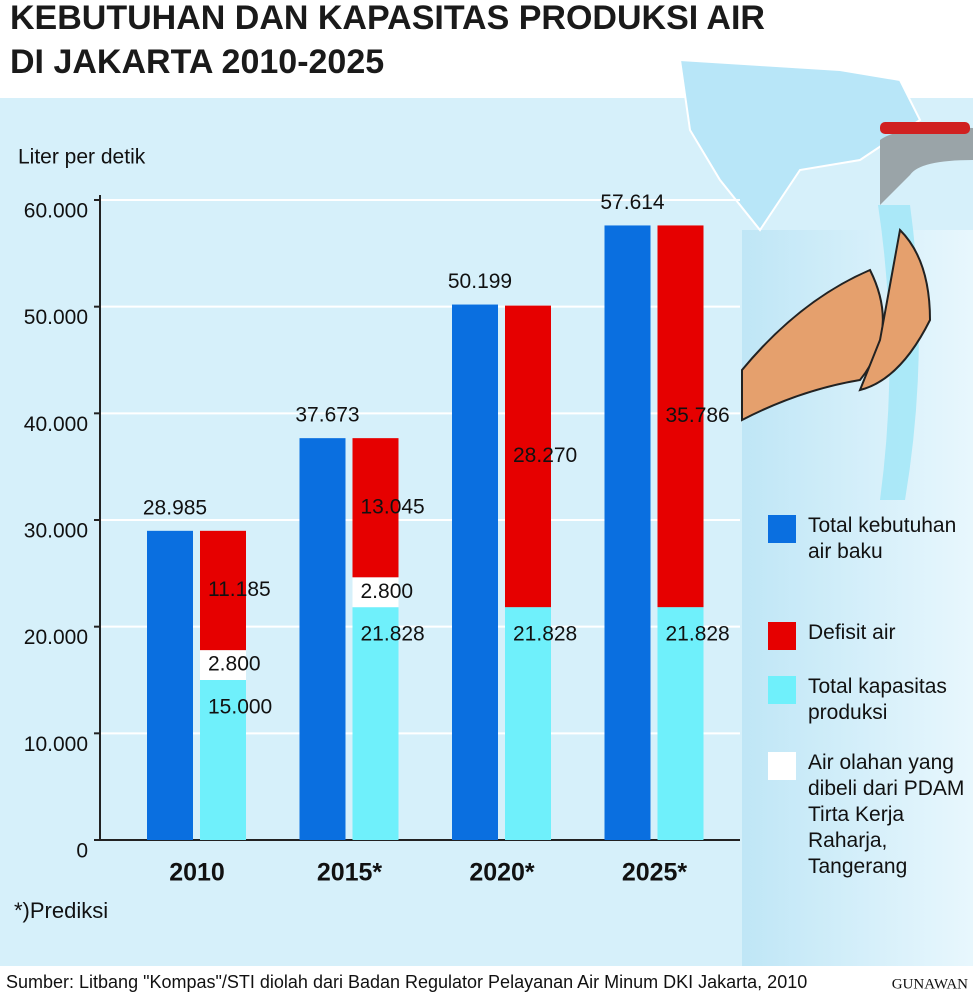  What do you see at coordinates (175, 507) in the screenshot?
I see `value-label: 28.985` at bounding box center [175, 507].